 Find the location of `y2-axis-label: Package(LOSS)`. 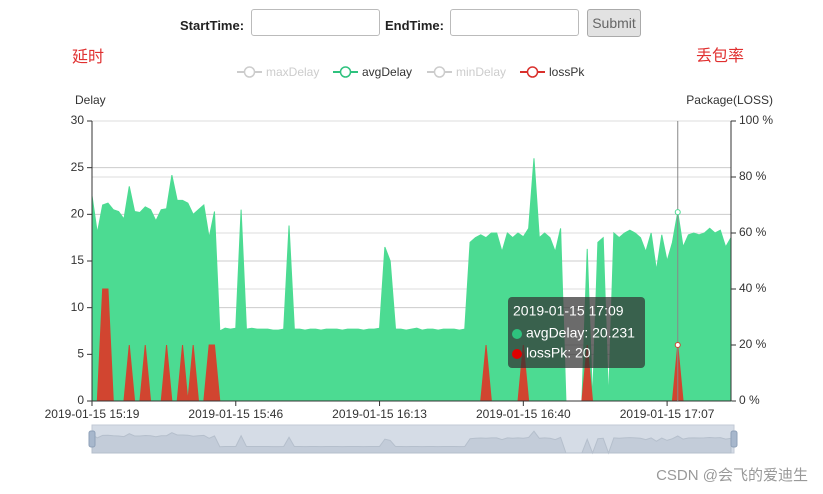

y2-axis-label: Package(LOSS) is located at coordinates (729, 100).